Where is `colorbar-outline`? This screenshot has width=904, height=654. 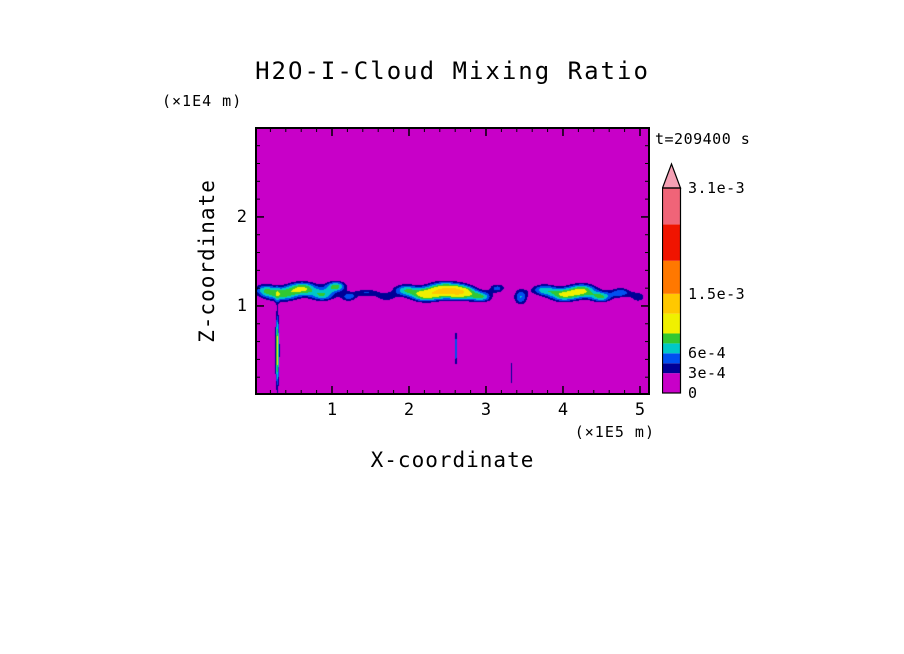 colorbar-outline is located at coordinates (672, 290).